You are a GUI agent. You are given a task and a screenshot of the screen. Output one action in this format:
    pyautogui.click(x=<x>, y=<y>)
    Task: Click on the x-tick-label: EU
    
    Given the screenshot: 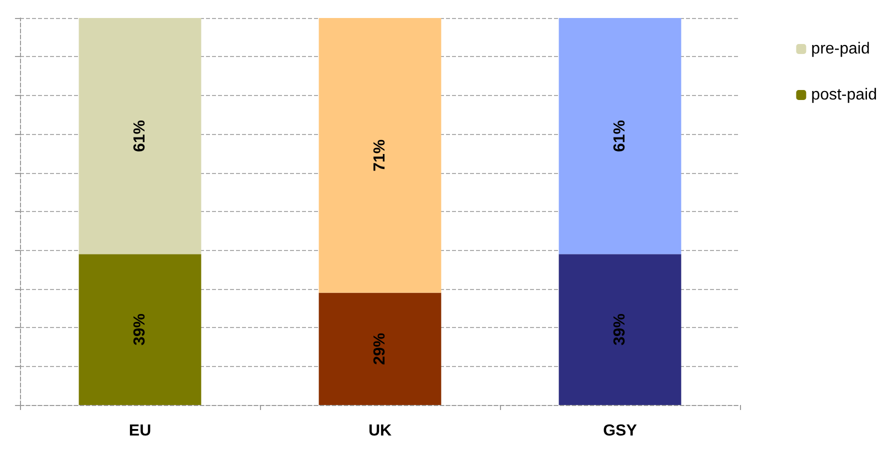 What is the action you would take?
    pyautogui.click(x=140, y=431)
    